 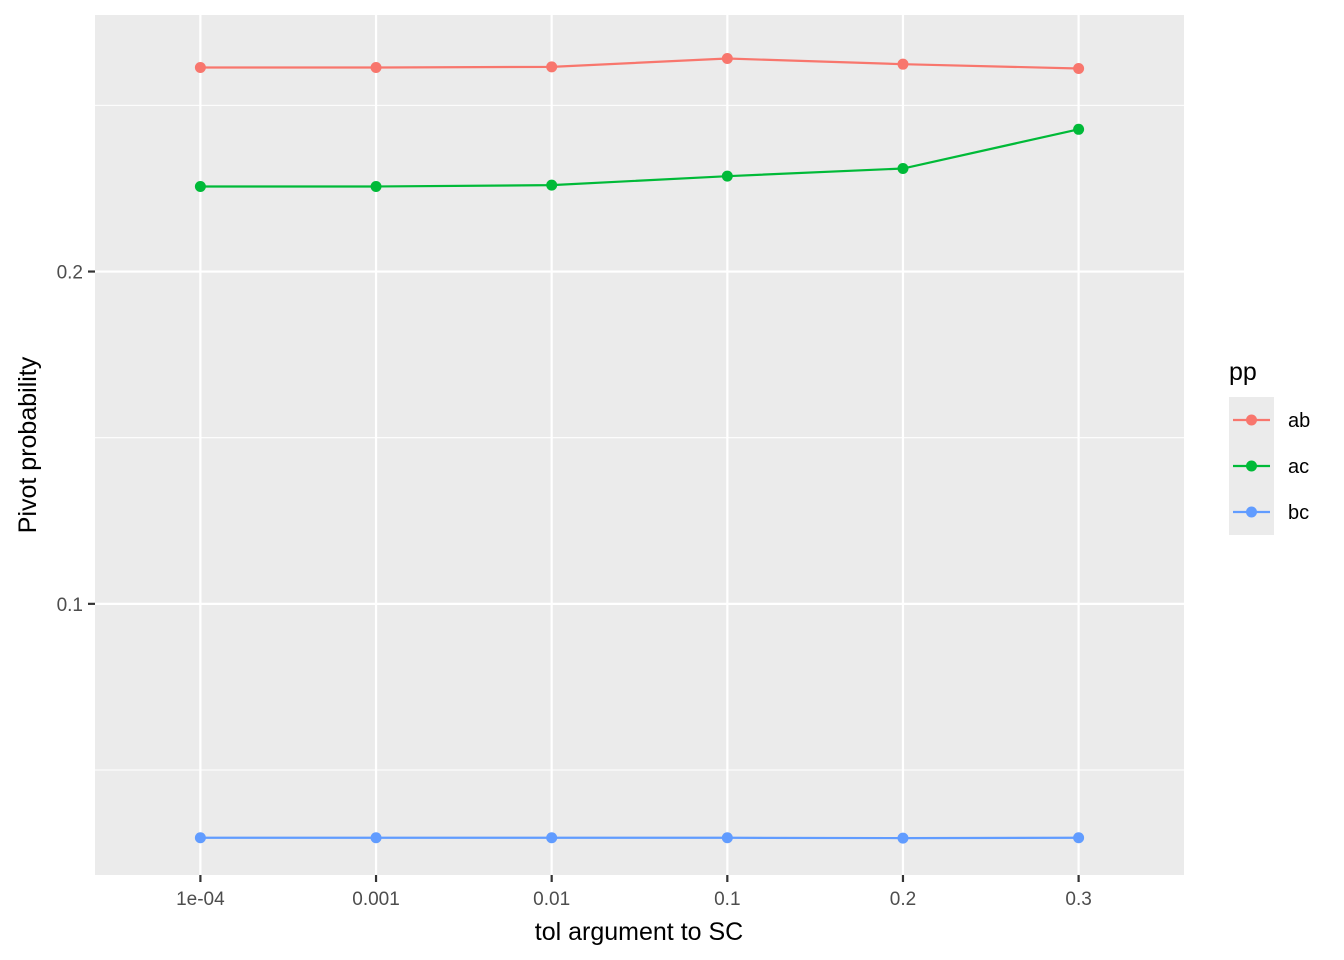 I want to click on x-axis-title: tol argument to SC, so click(x=639, y=932).